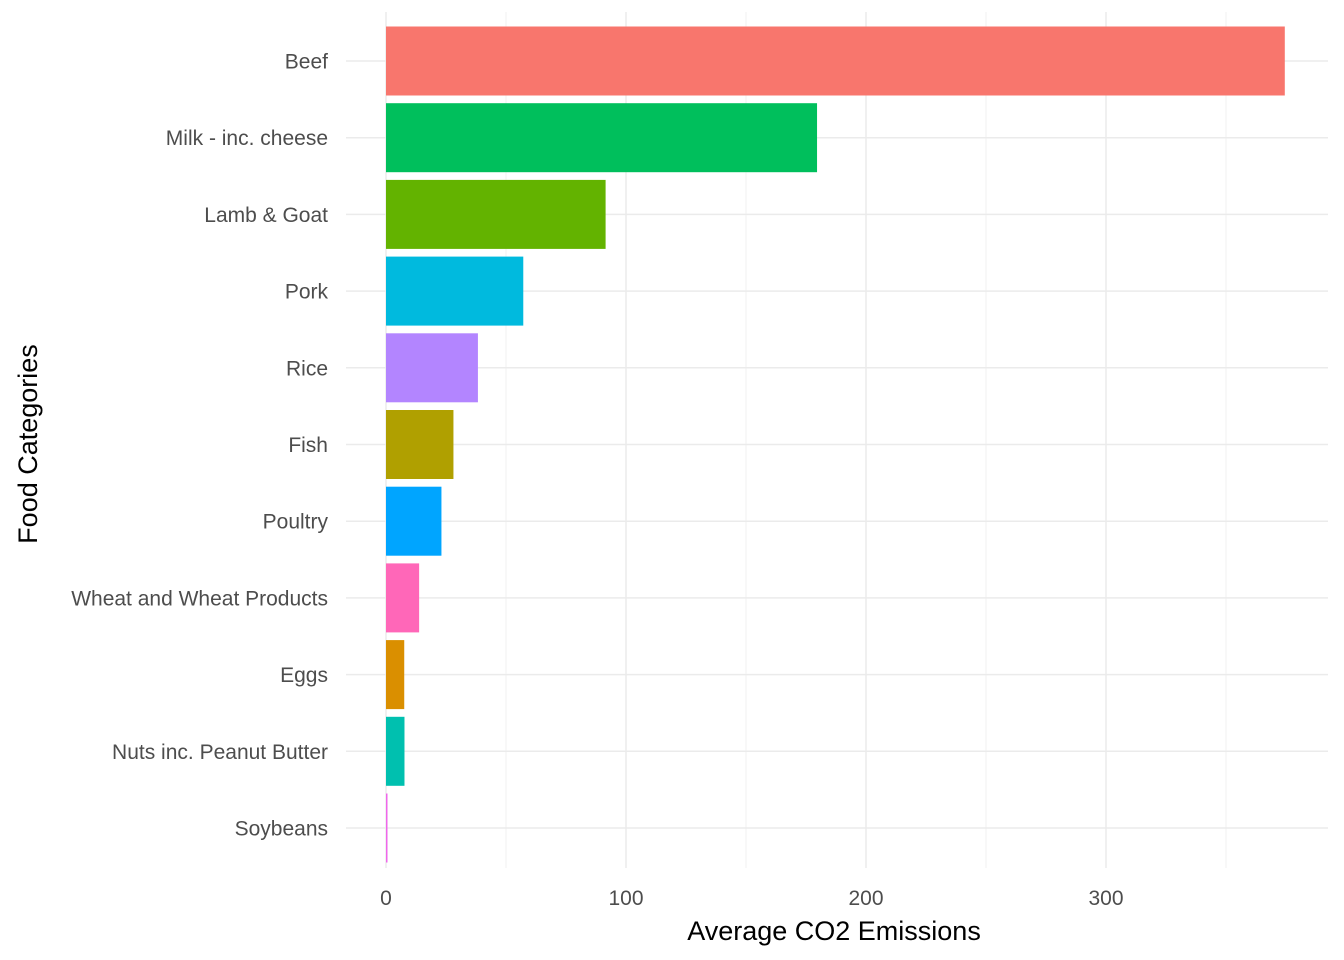  What do you see at coordinates (386, 898) in the screenshot?
I see `x-tick-label: 0` at bounding box center [386, 898].